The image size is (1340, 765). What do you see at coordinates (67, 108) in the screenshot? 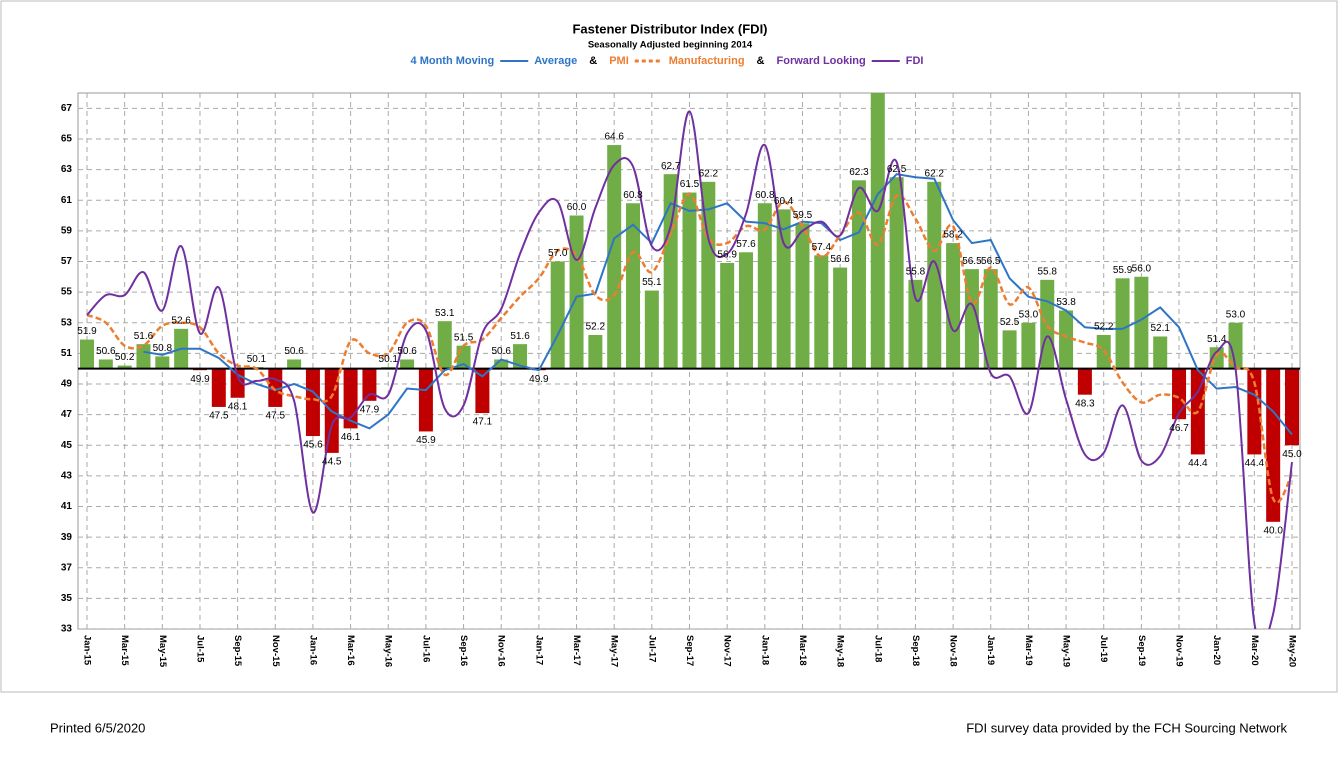
I see `y-tick-label: 67` at bounding box center [67, 108].